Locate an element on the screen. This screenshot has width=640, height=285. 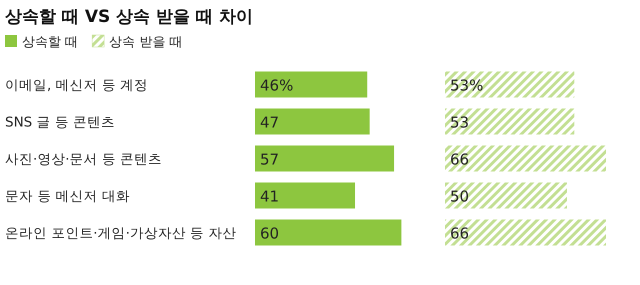
data-label: 46% is located at coordinates (277, 85).